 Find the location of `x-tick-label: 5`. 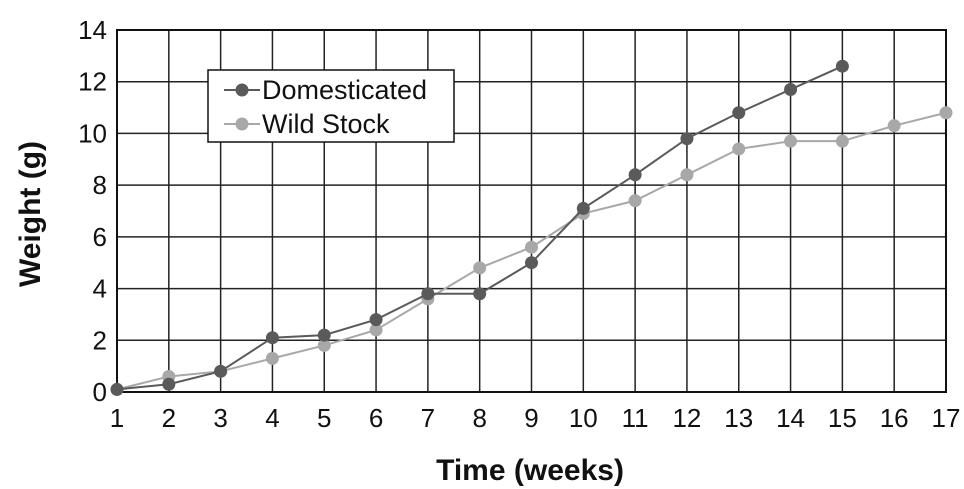

x-tick-label: 5 is located at coordinates (324, 418).